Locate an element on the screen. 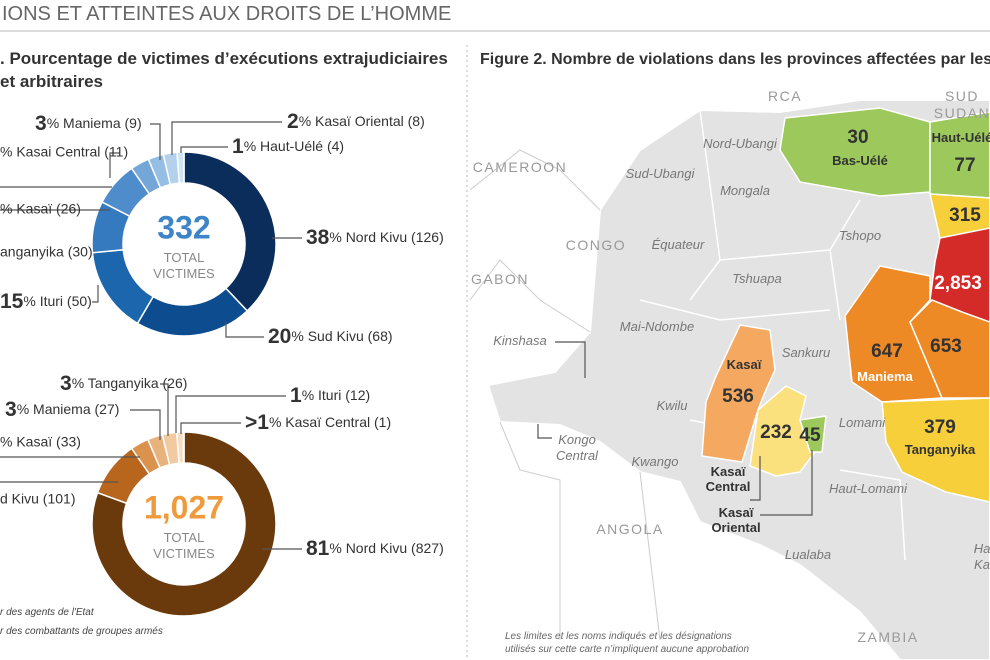  data-label: 3% Tanganyika (26) is located at coordinates (123, 383).